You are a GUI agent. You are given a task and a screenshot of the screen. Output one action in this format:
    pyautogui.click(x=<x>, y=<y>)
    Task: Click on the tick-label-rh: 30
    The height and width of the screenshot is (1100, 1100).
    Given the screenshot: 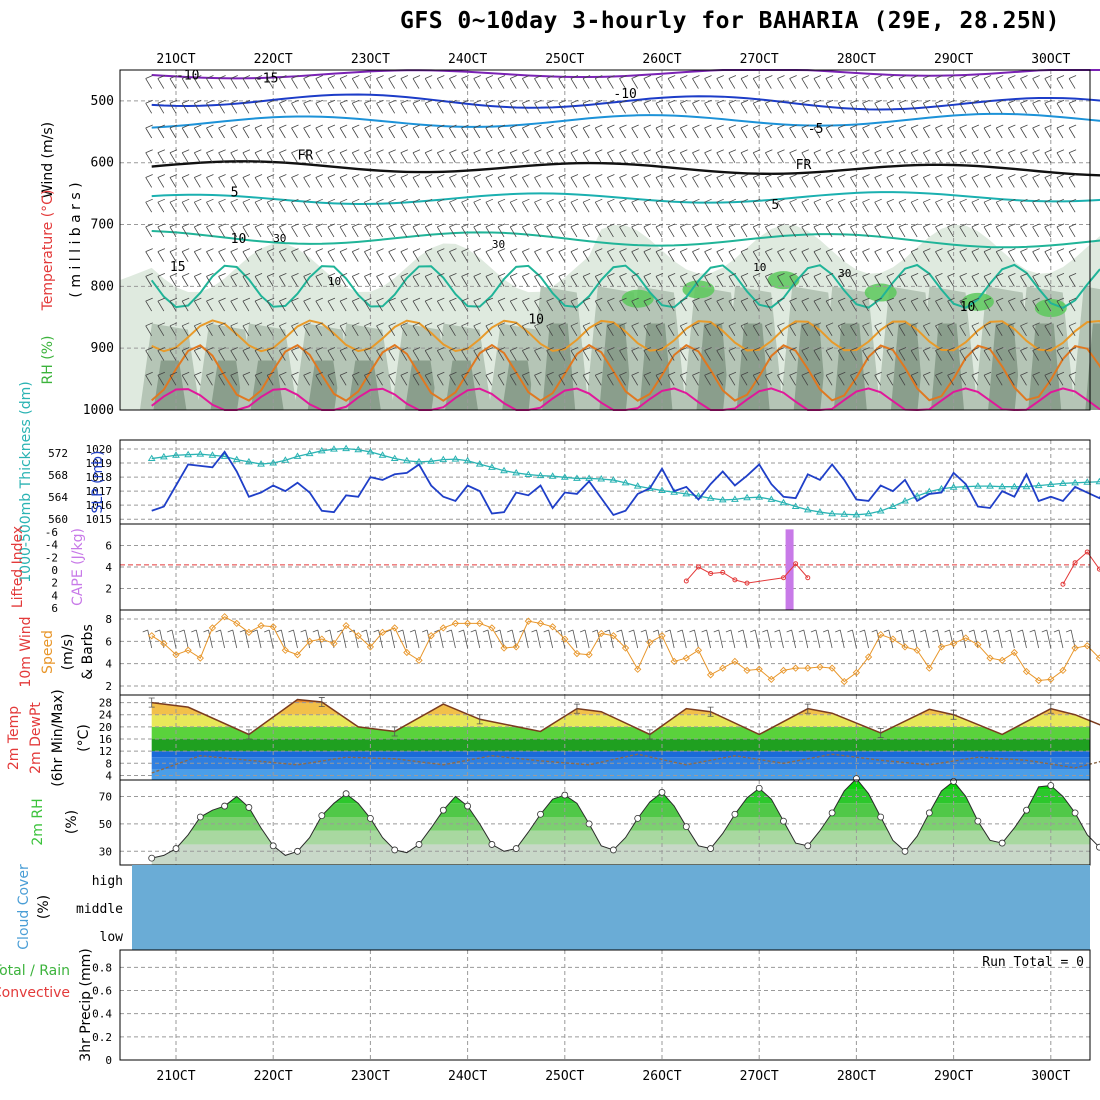 What is the action you would take?
    pyautogui.click(x=105, y=851)
    